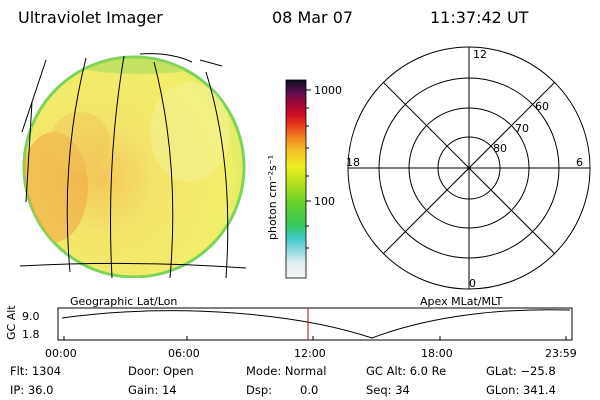 This screenshot has width=600, height=400. What do you see at coordinates (324, 201) in the screenshot?
I see `colorbar-tick-100: 100` at bounding box center [324, 201].